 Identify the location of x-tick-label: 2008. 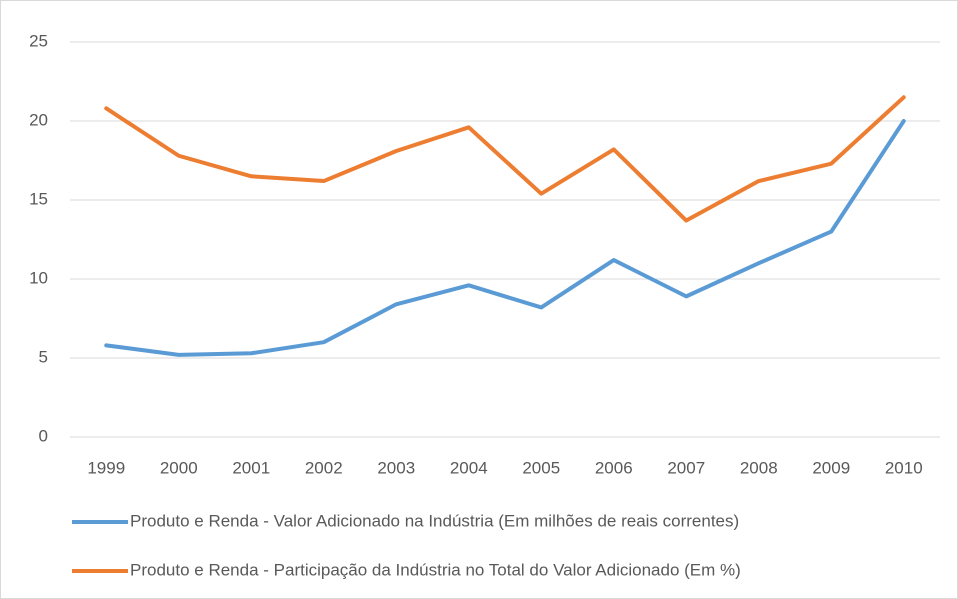
(759, 467).